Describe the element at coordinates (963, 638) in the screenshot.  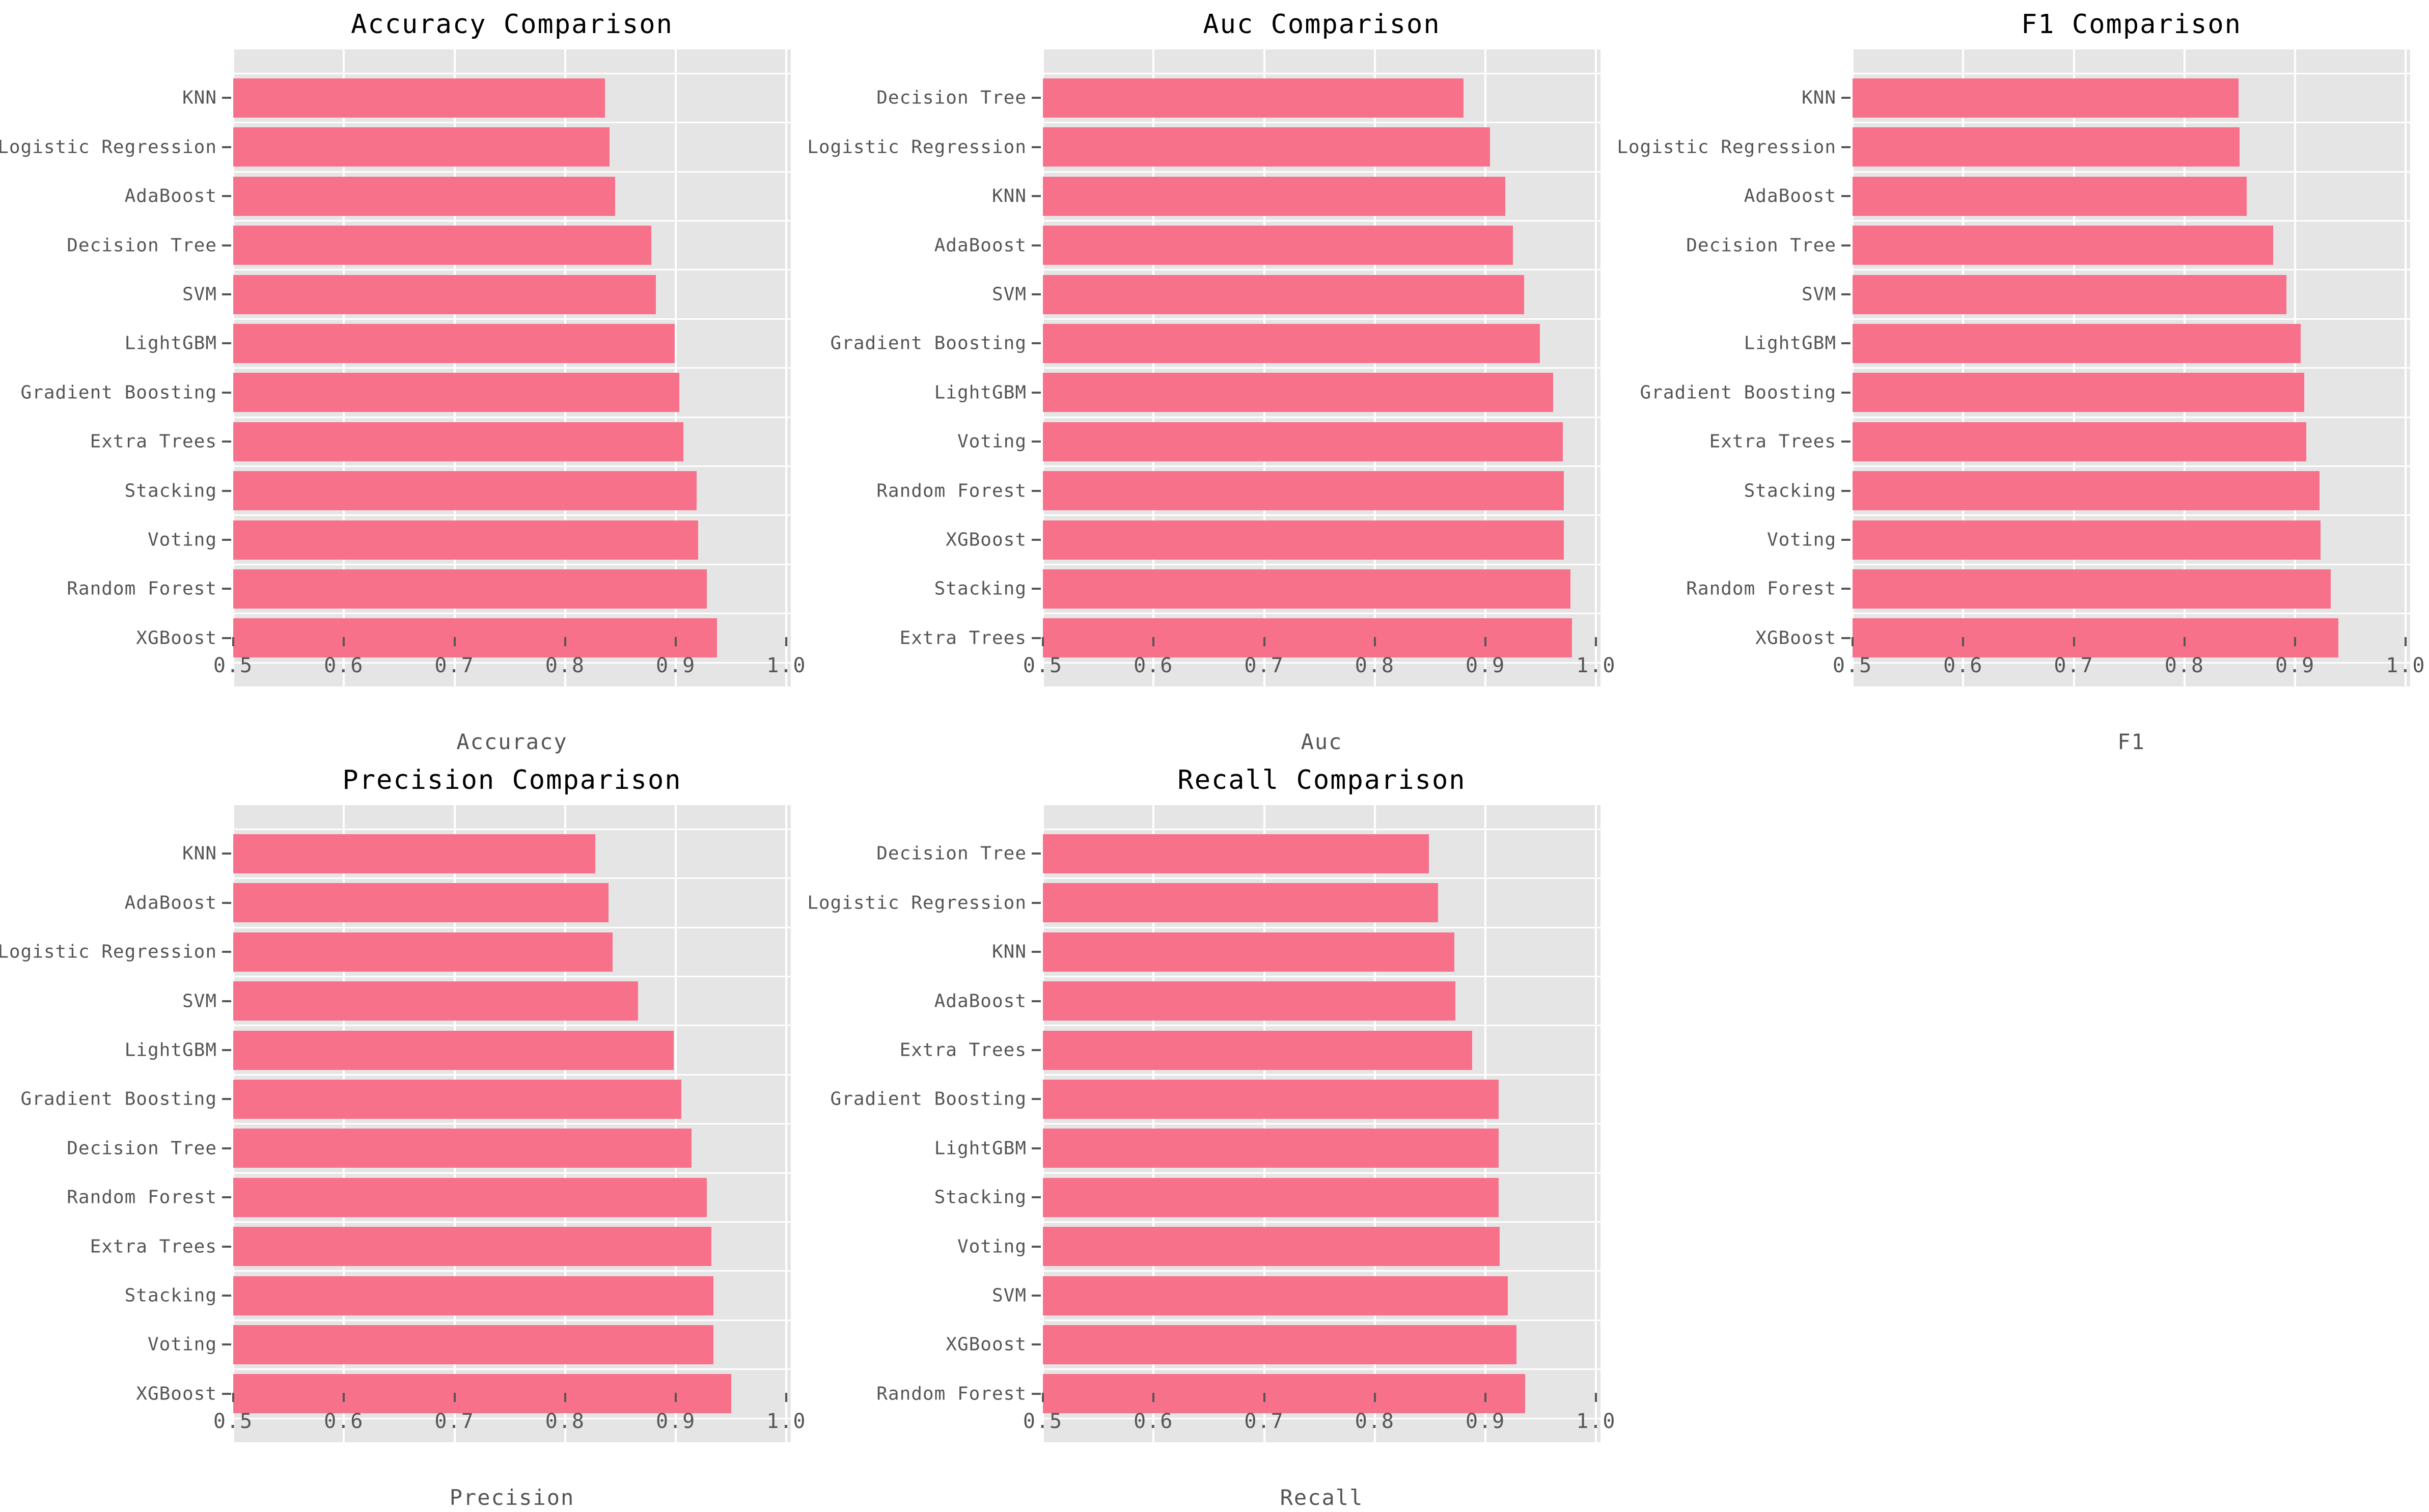
I see `y-tick-label: Extra Trees` at that location.